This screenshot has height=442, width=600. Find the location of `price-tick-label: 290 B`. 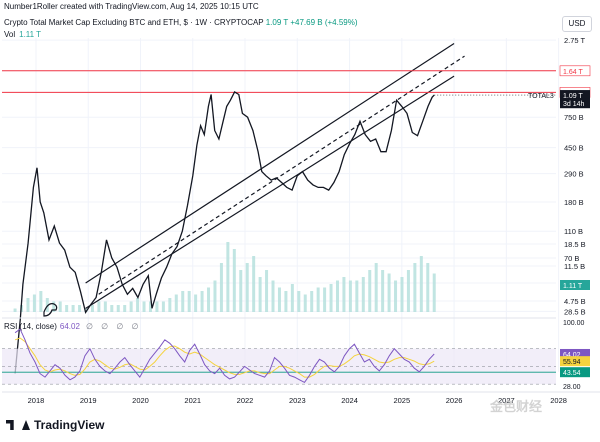

price-tick-label: 290 B is located at coordinates (574, 174).